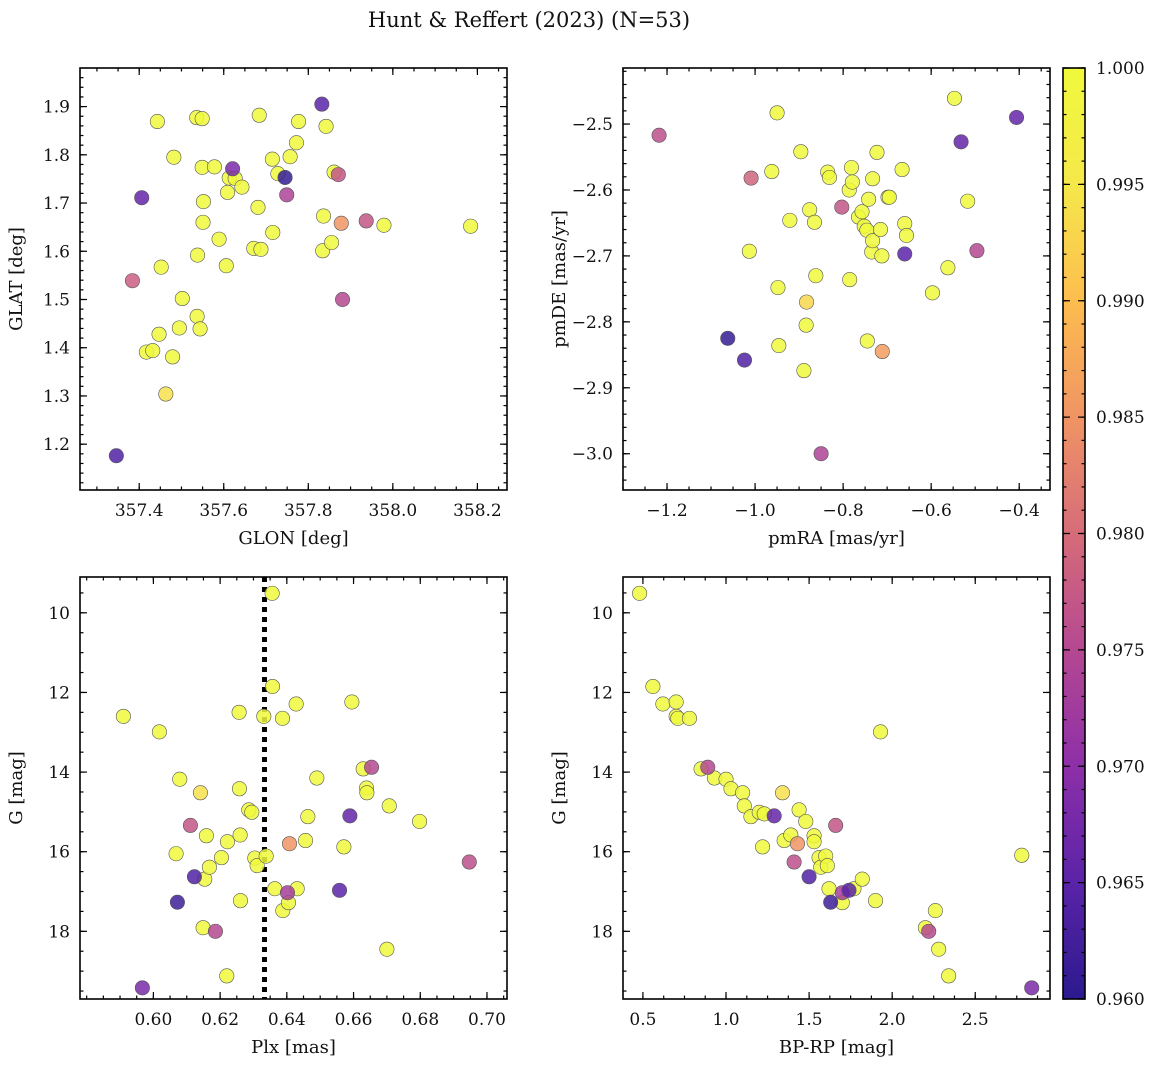  What do you see at coordinates (59, 773) in the screenshot?
I see `y-tick-label: 14` at bounding box center [59, 773].